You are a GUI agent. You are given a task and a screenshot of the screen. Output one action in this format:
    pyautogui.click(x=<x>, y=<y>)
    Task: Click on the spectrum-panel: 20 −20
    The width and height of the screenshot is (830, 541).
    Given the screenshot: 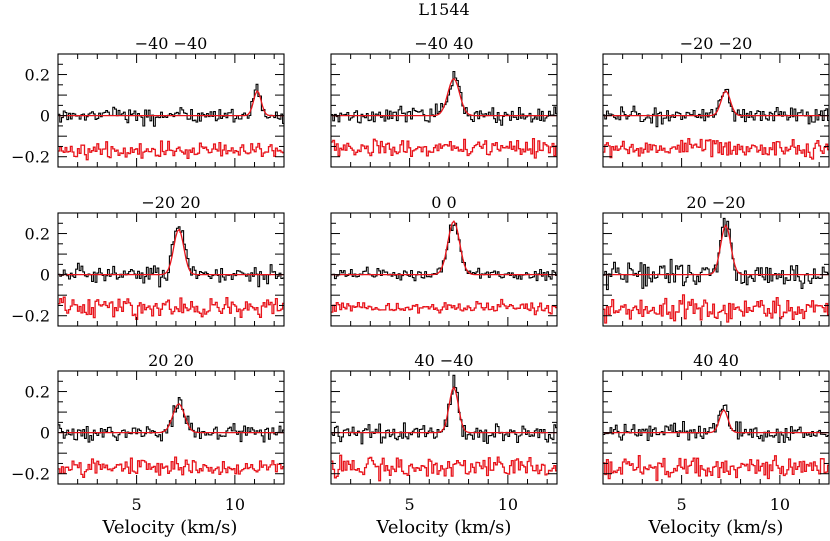 What is the action you would take?
    pyautogui.click(x=716, y=260)
    